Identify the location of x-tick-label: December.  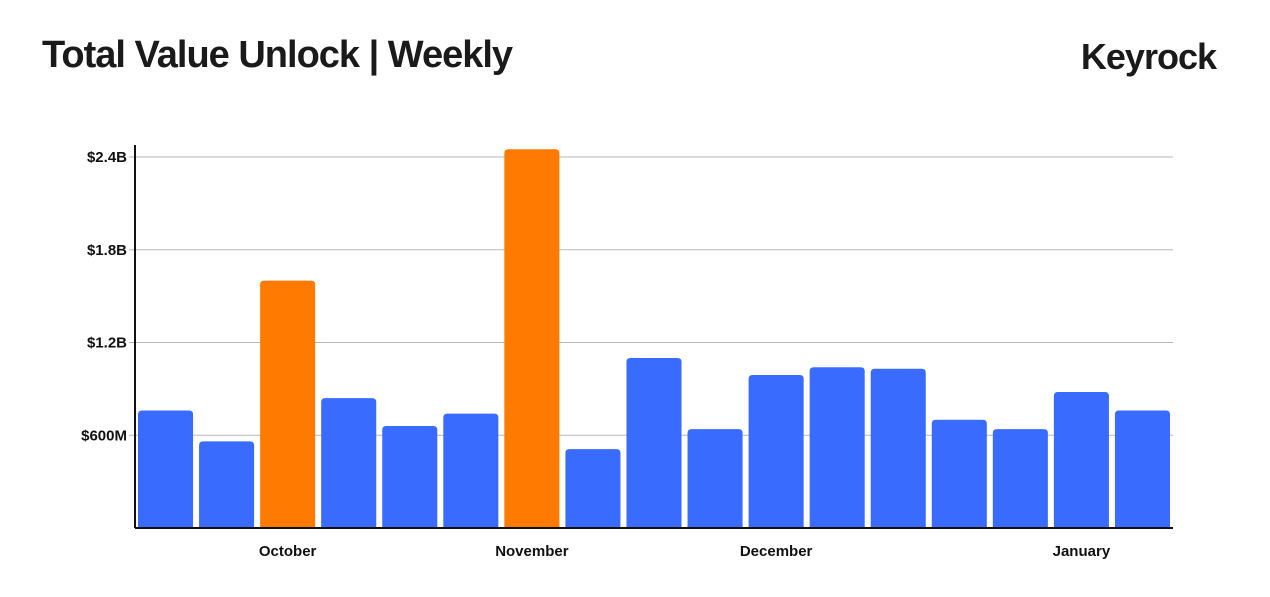
(776, 551).